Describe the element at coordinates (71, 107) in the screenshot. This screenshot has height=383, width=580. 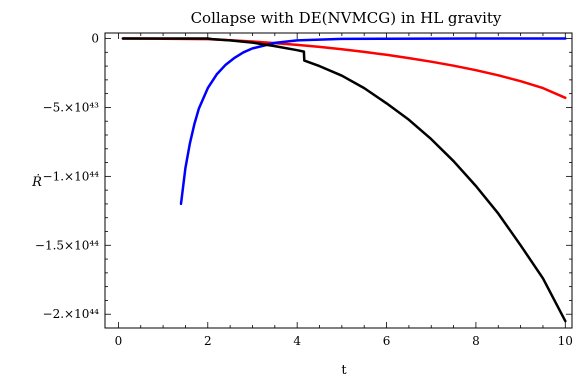
I see `y-tick-label-1: −5.×10⁴³` at that location.